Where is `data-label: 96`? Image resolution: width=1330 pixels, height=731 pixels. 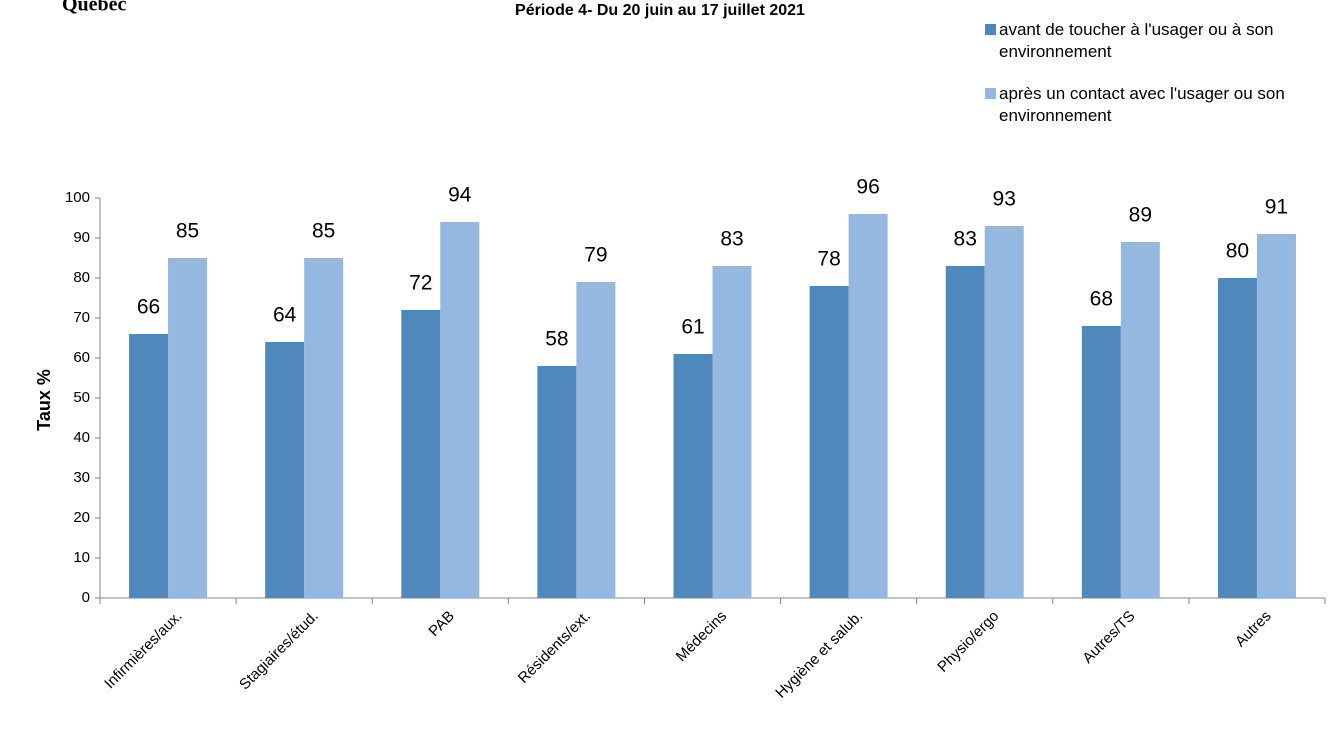 data-label: 96 is located at coordinates (867, 187).